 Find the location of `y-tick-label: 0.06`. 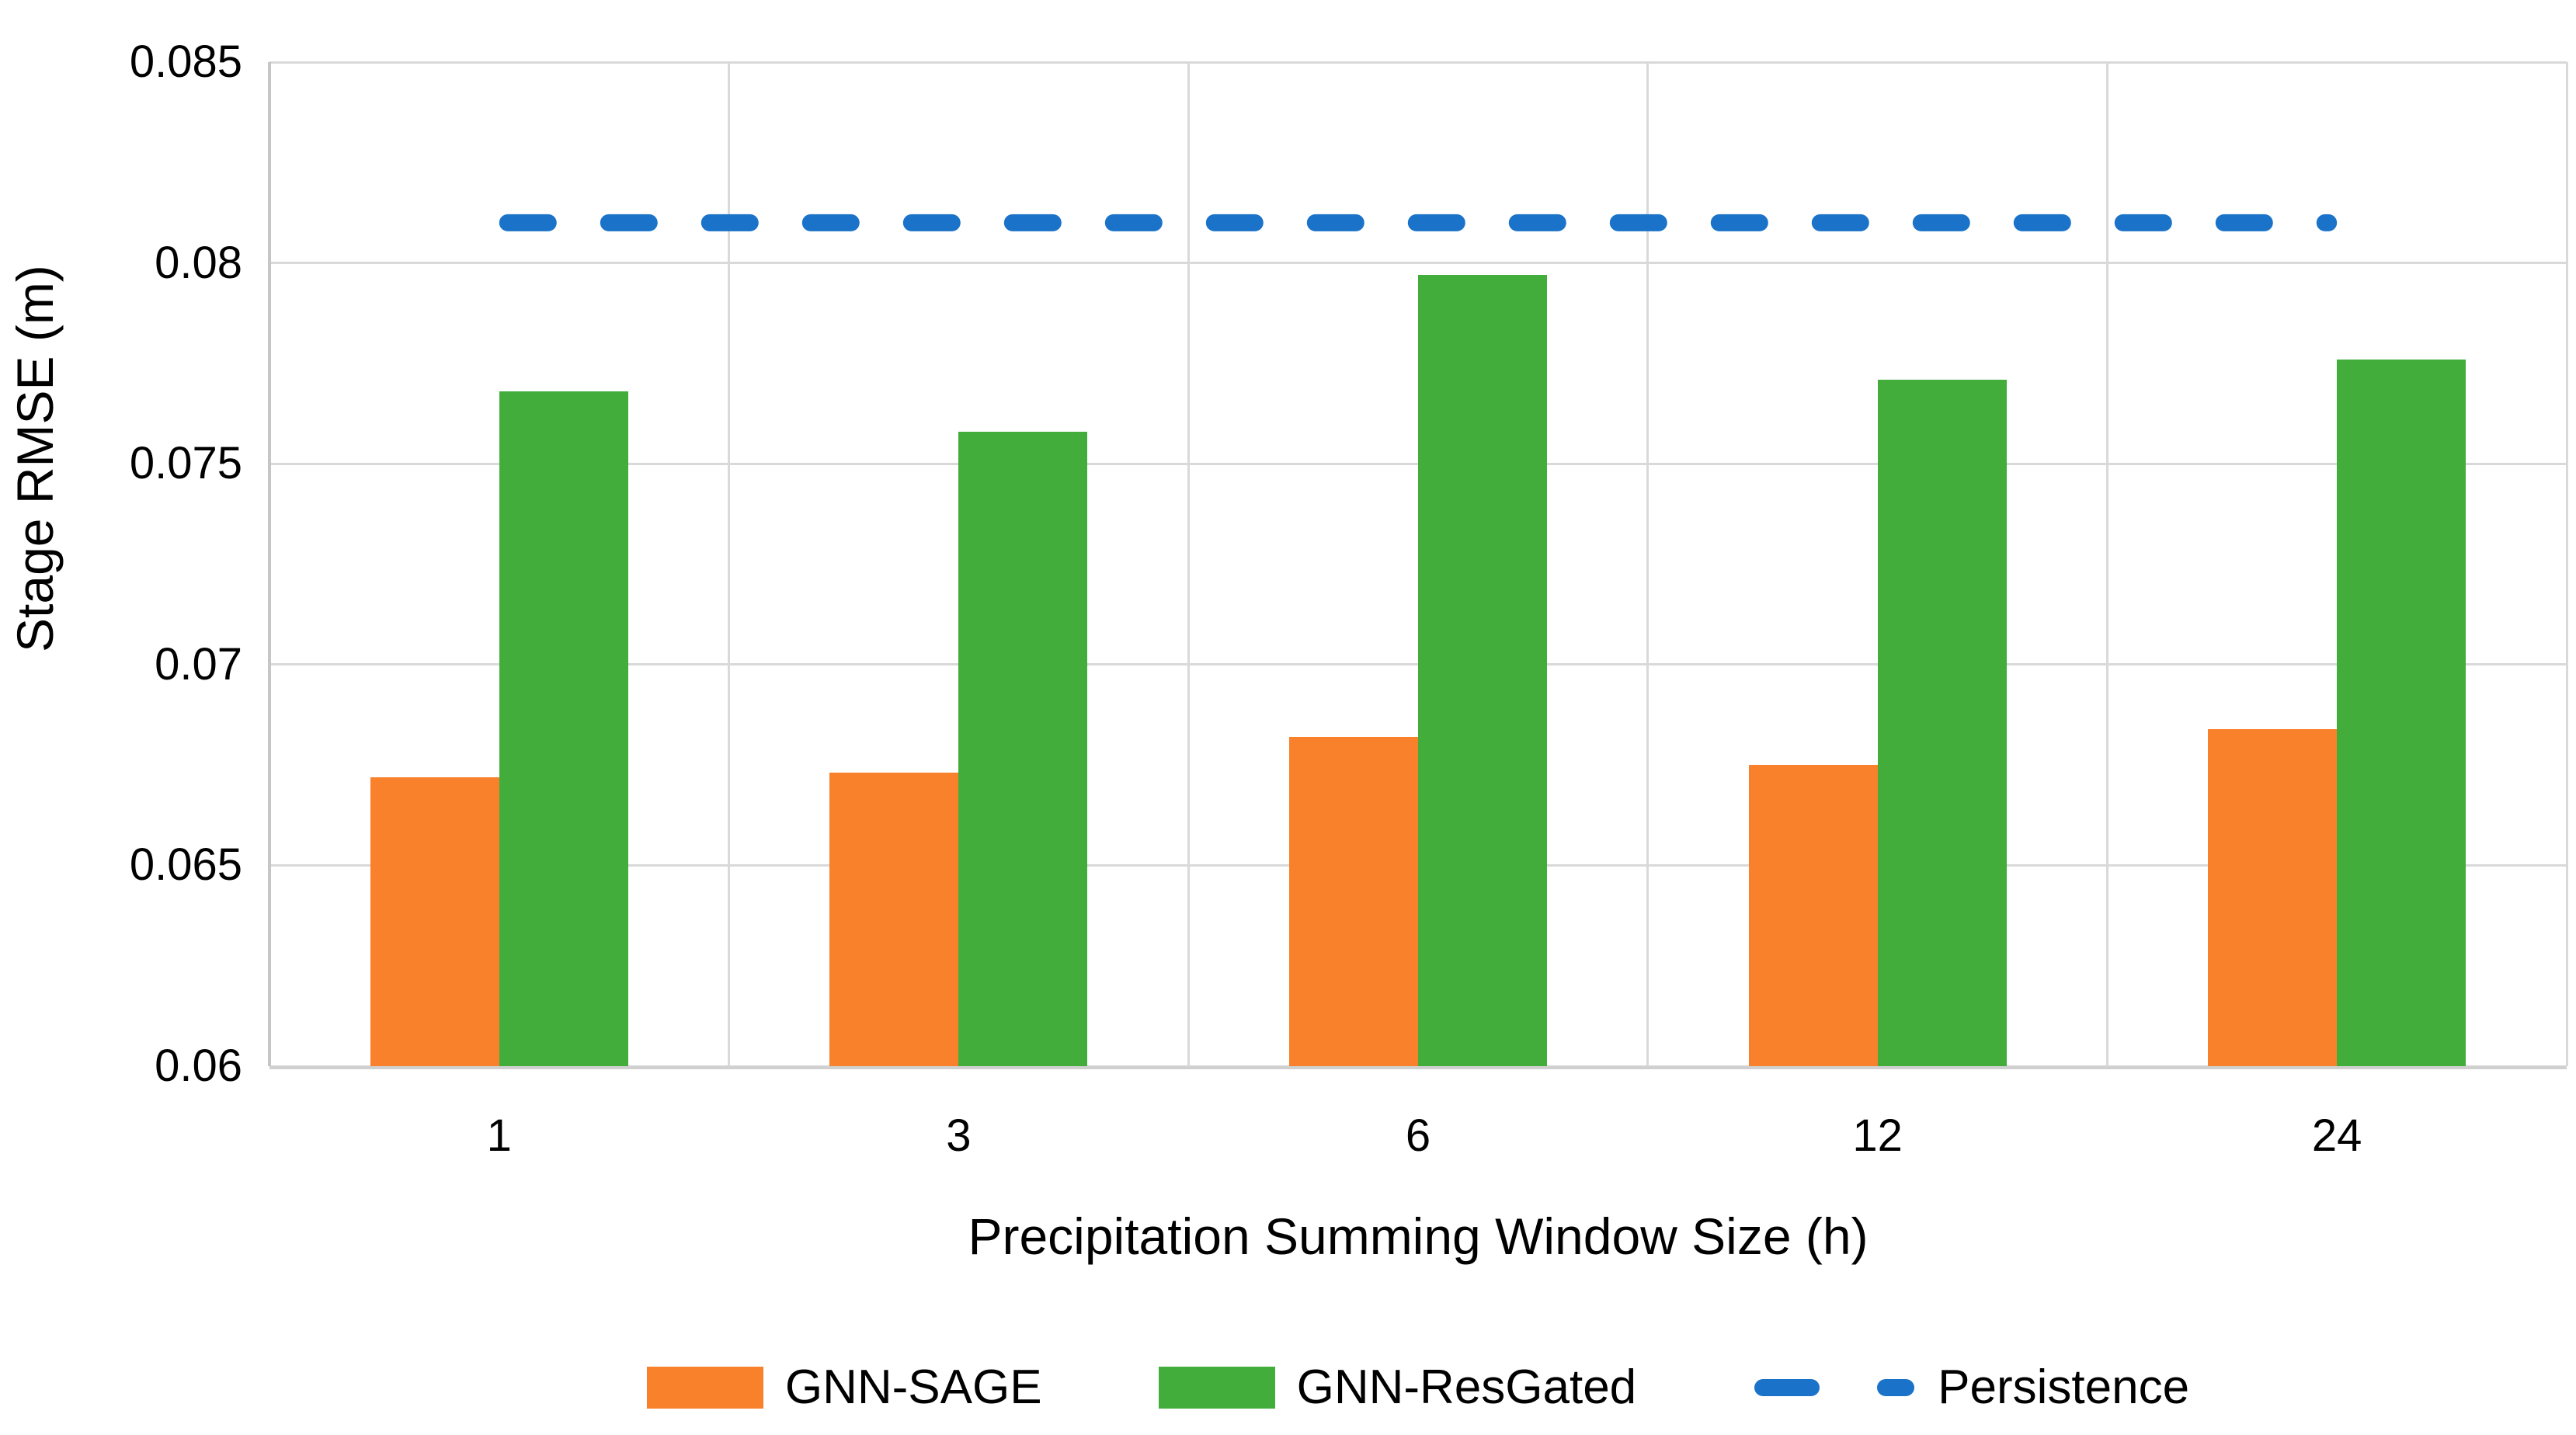

y-tick-label: 0.06 is located at coordinates (198, 1066).